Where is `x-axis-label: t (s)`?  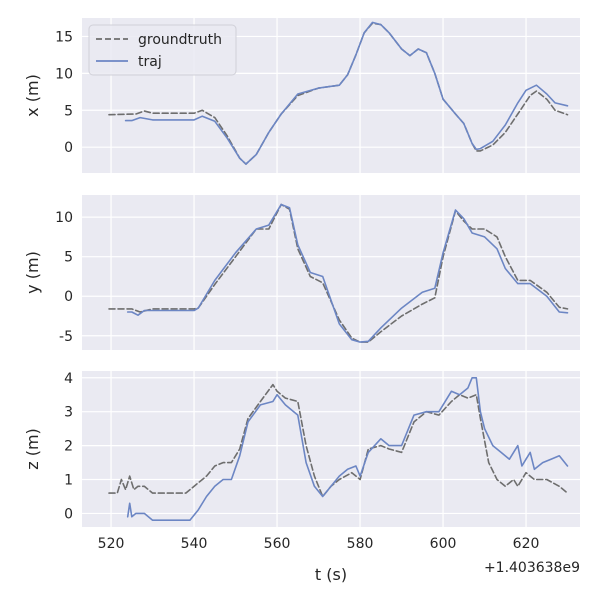
x-axis-label: t (s) is located at coordinates (331, 574).